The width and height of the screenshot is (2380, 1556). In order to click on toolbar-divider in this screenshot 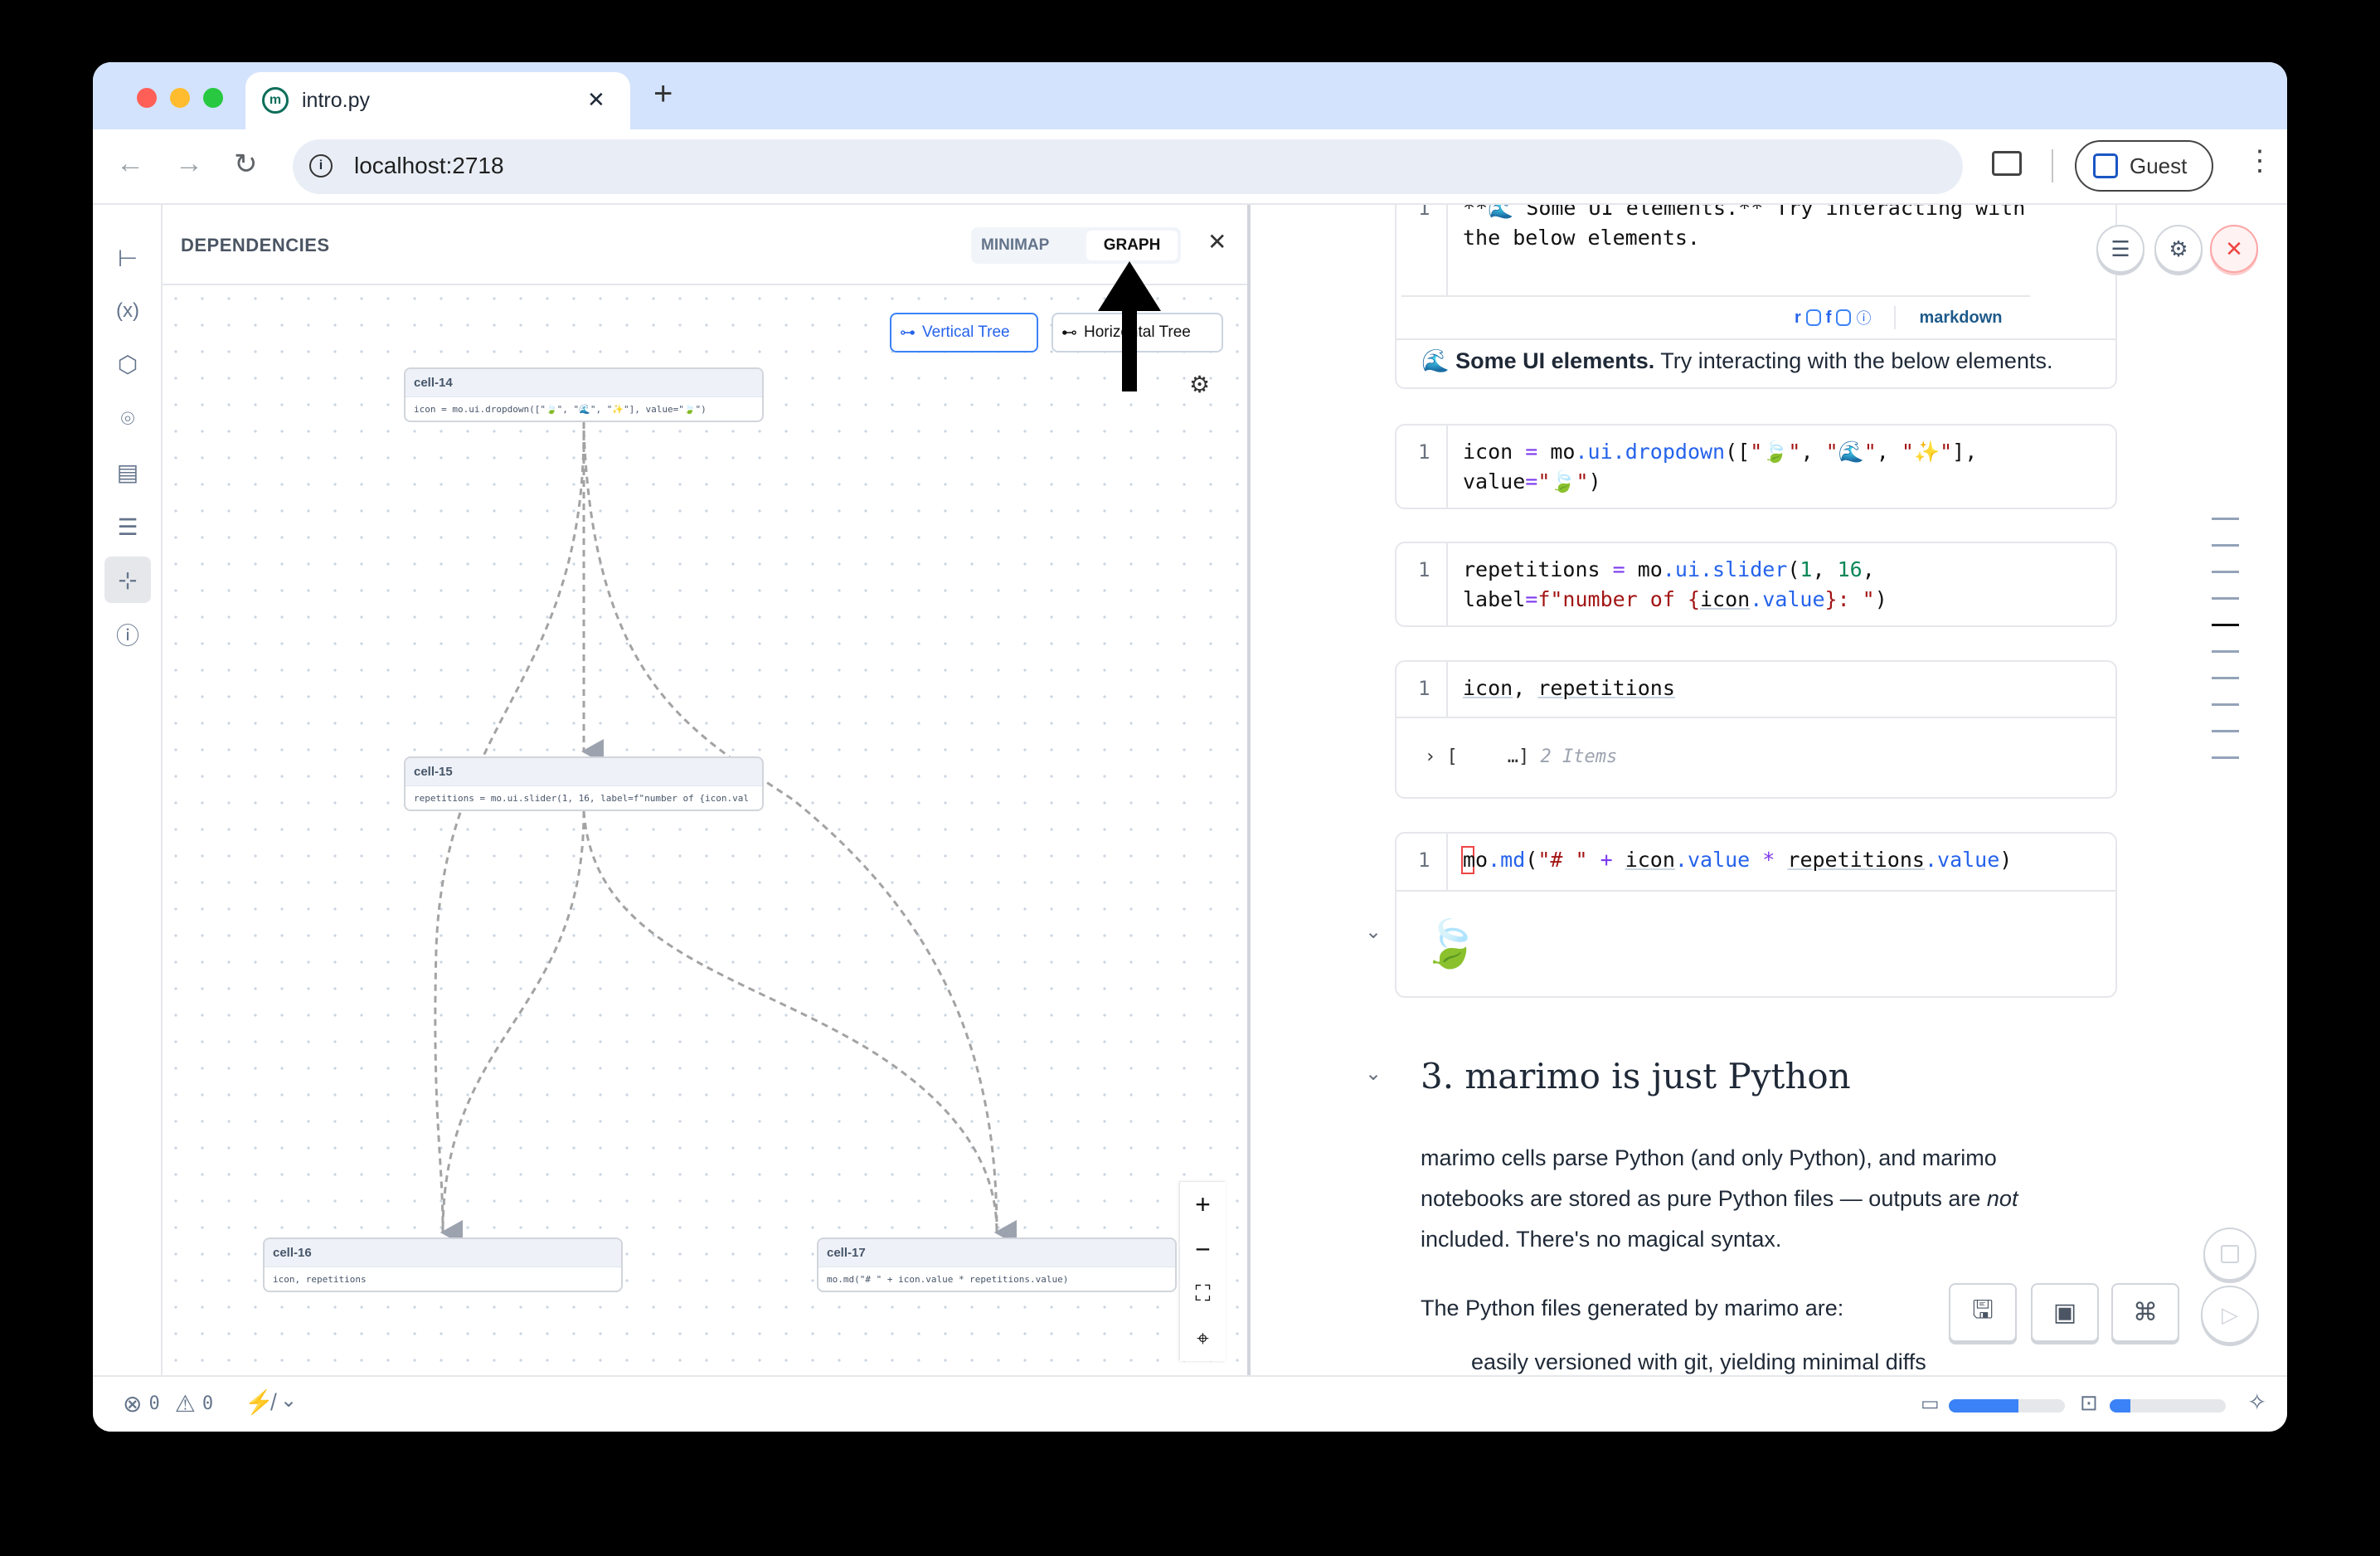, I will do `click(2052, 165)`.